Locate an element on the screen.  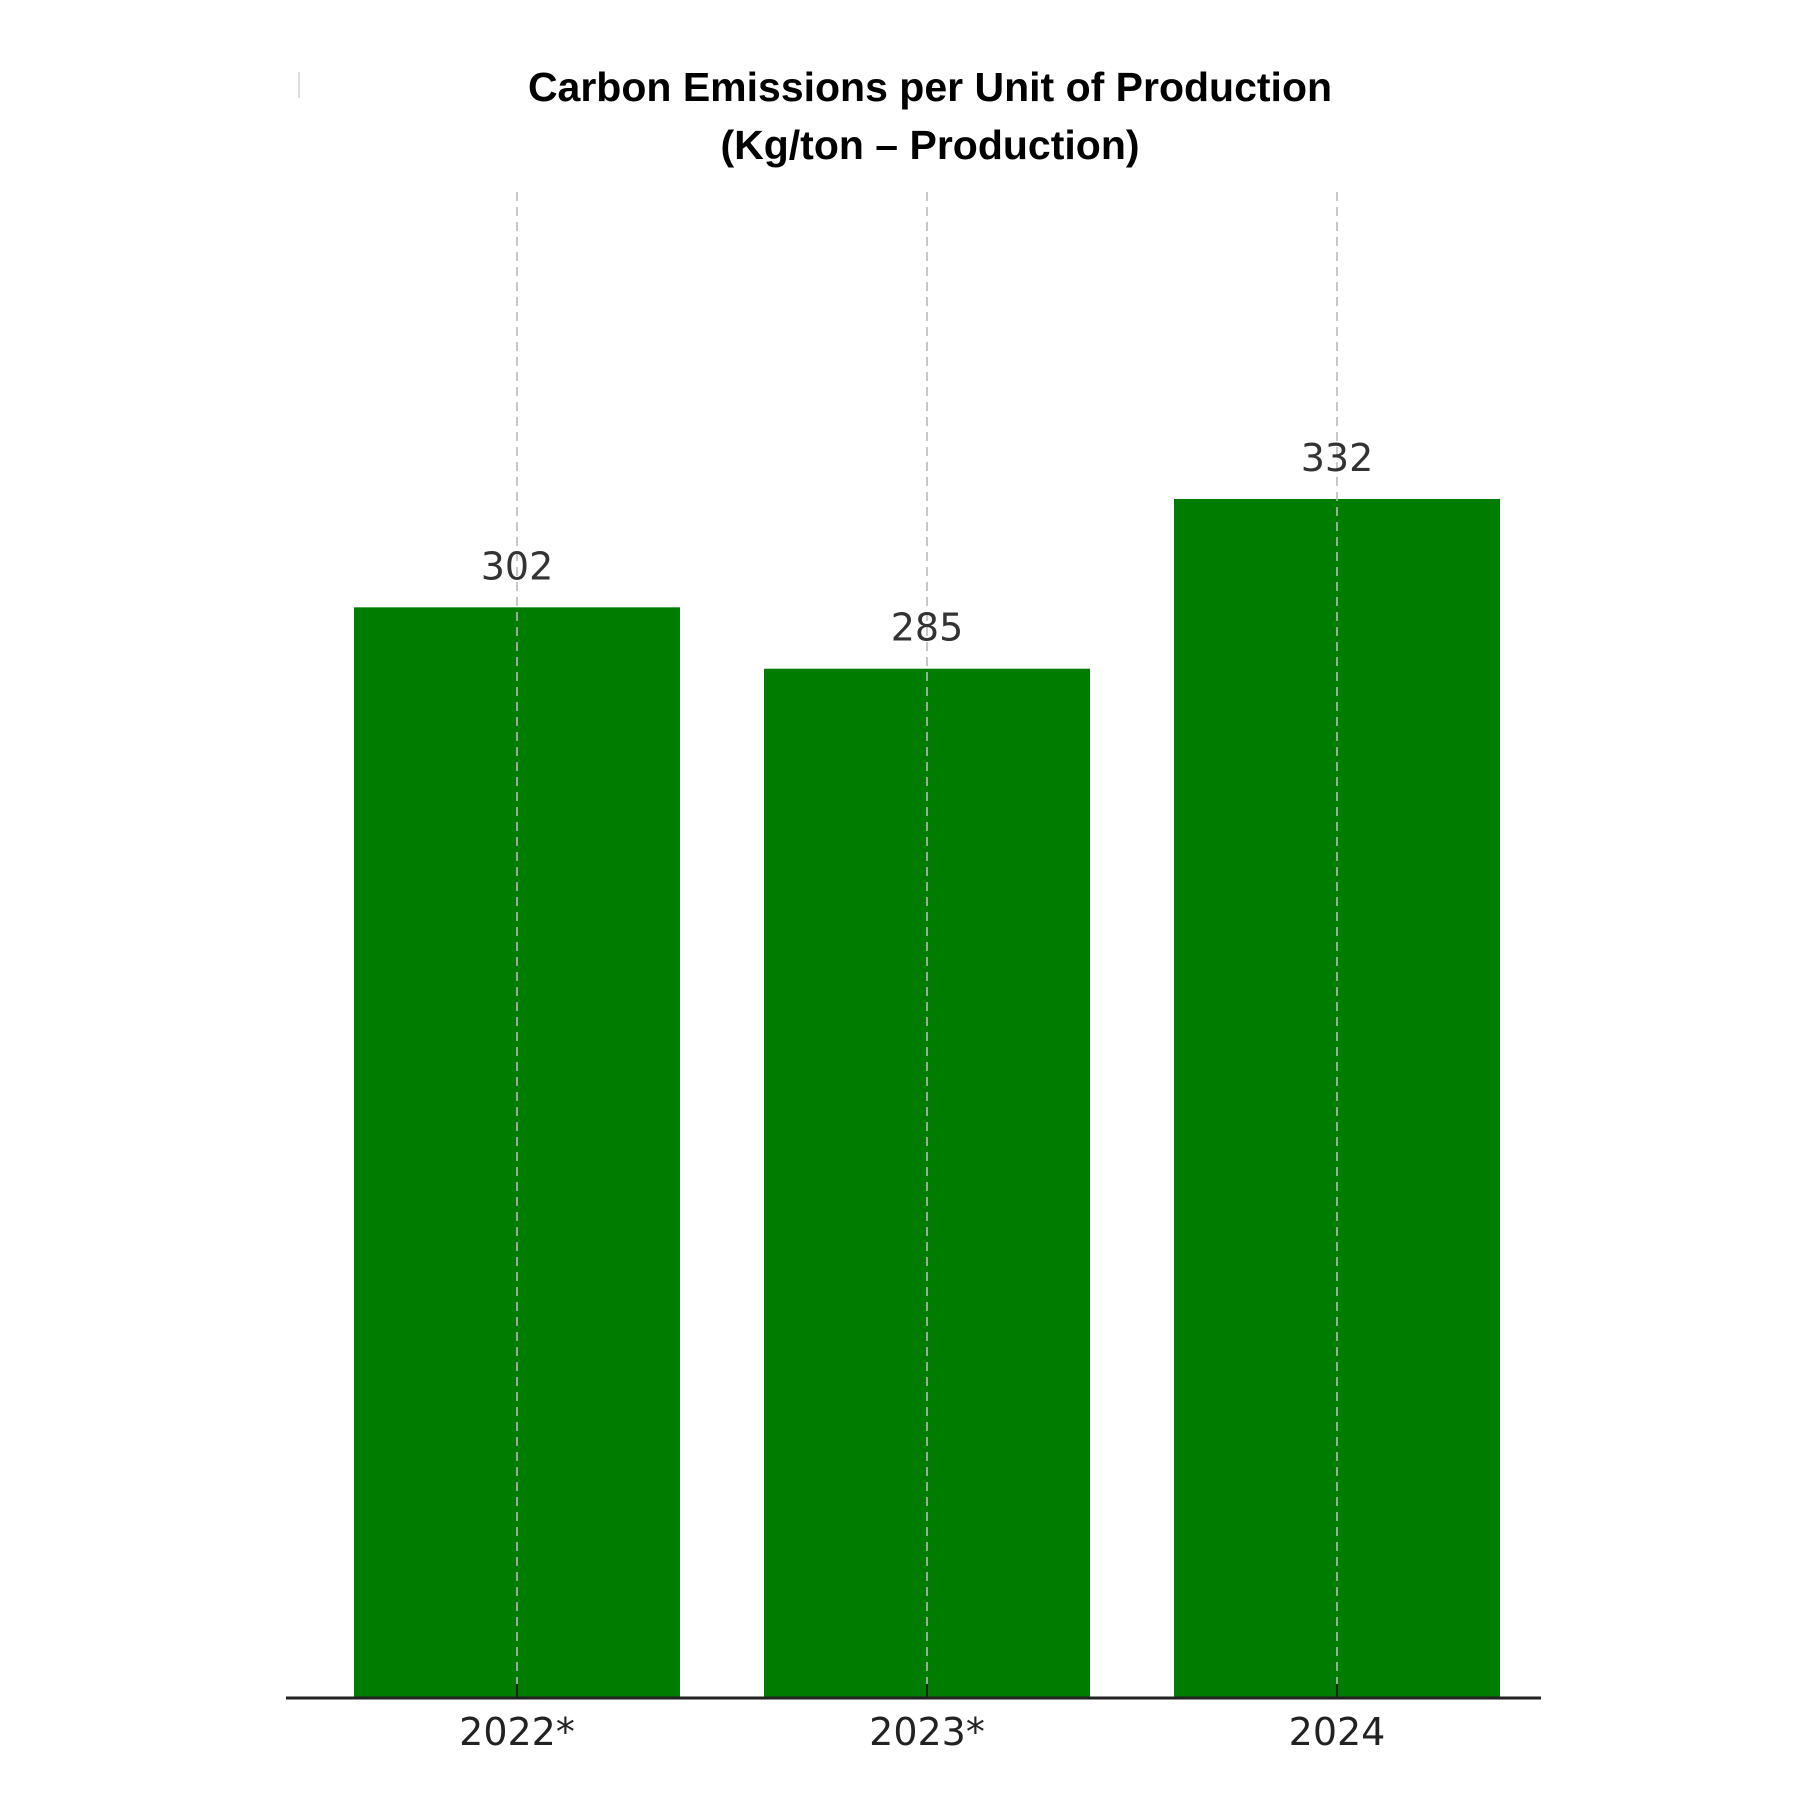
decorative-mark is located at coordinates (299, 85).